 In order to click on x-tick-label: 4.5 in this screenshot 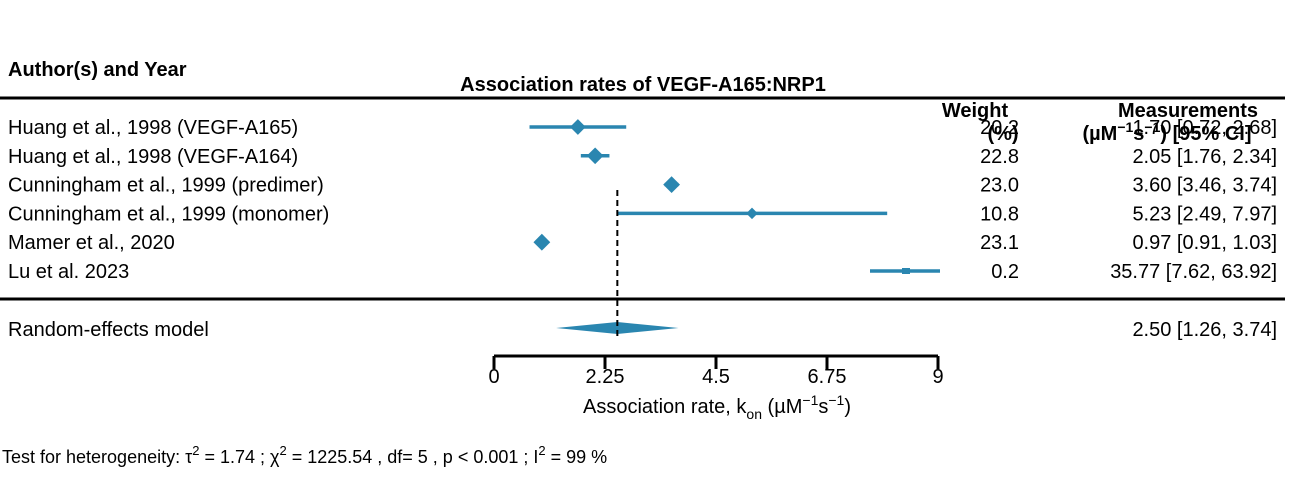, I will do `click(716, 377)`.